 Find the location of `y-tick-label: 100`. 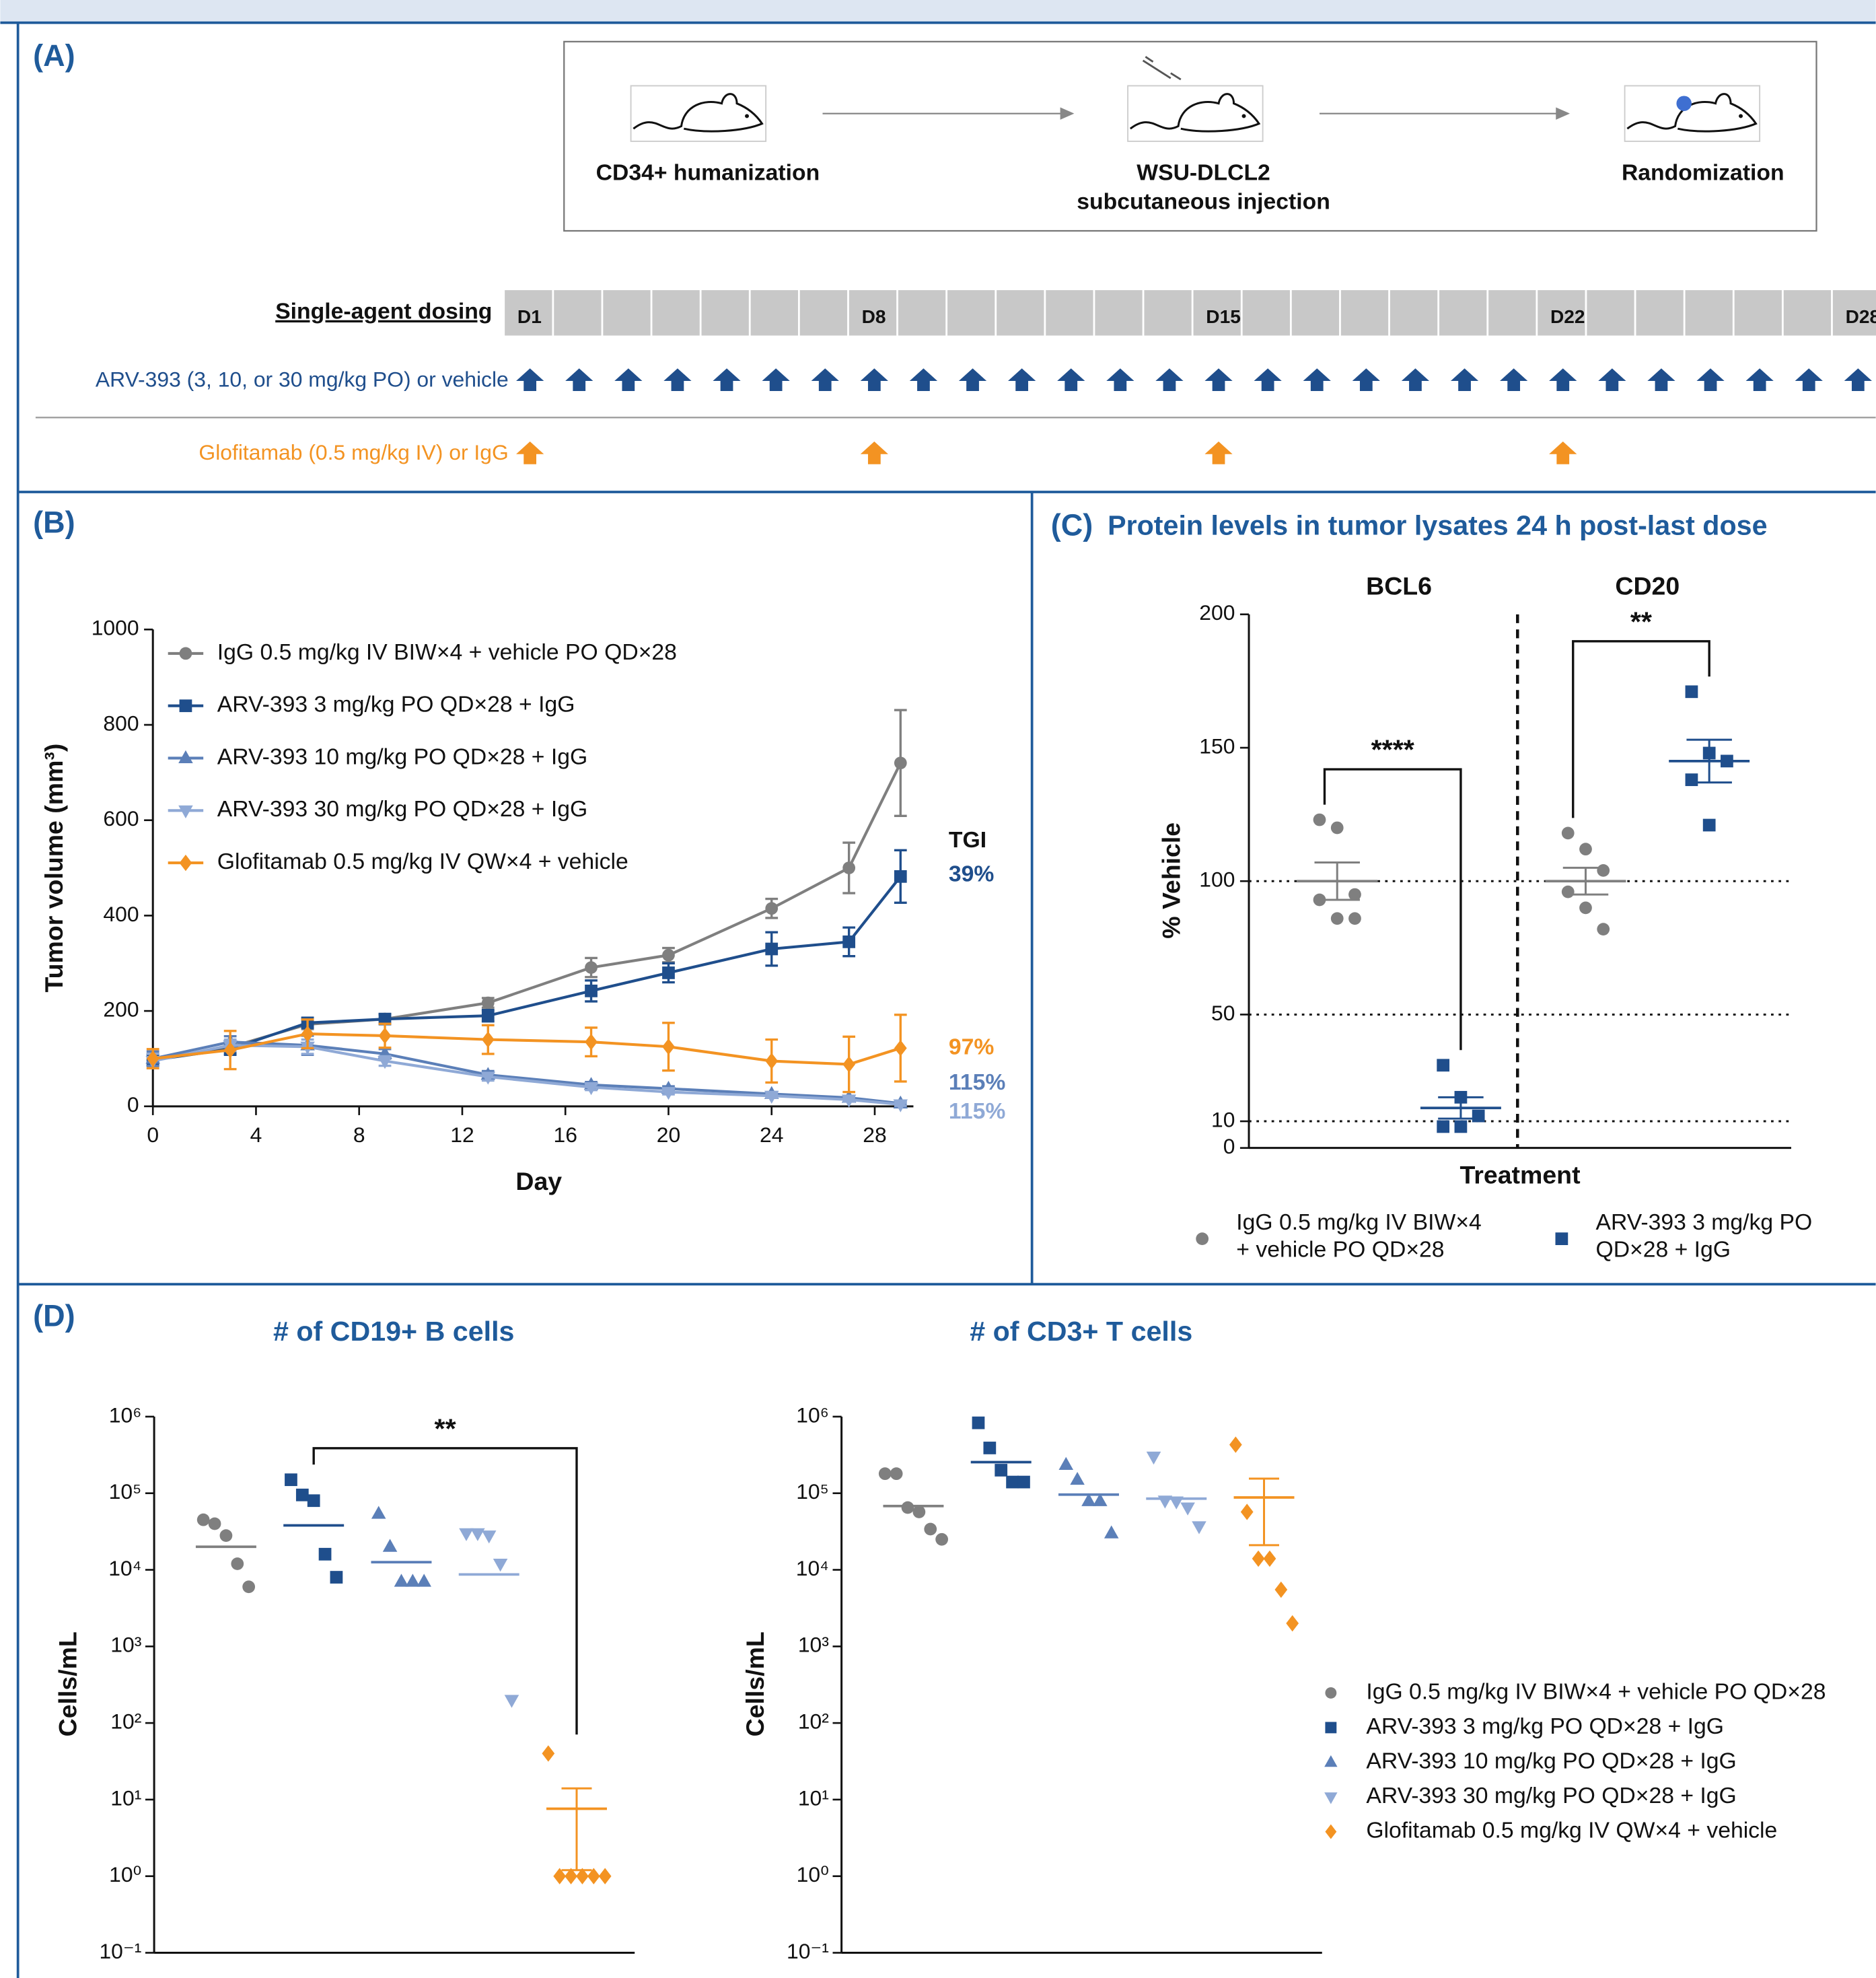

y-tick-label: 100 is located at coordinates (1217, 880).